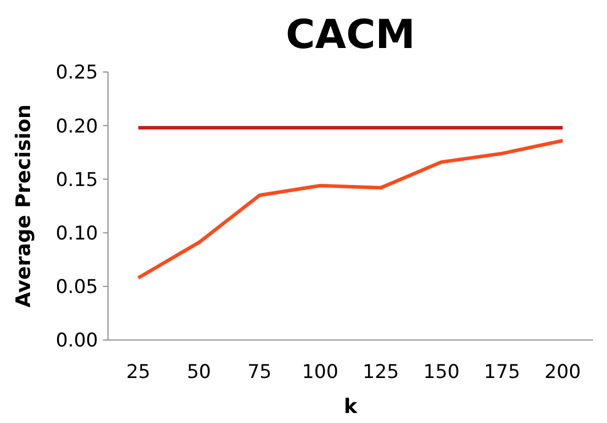 The image size is (607, 423). Describe the element at coordinates (77, 126) in the screenshot. I see `y-tick-label: 0.20` at that location.